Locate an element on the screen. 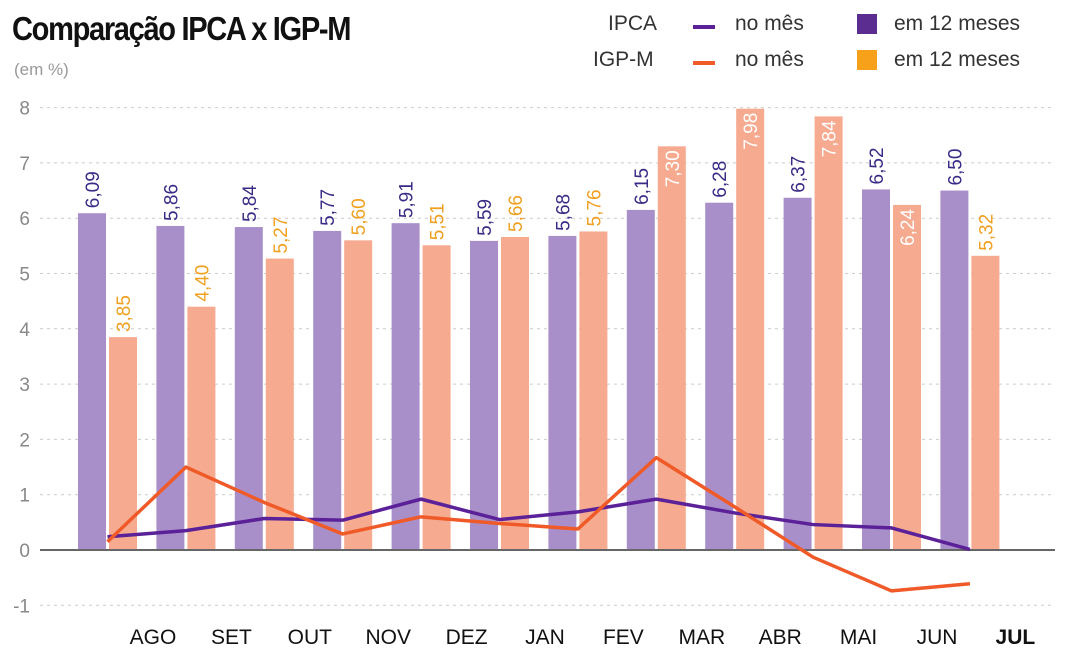 This screenshot has width=1086, height=652. y-tick-label: -1 is located at coordinates (21, 606).